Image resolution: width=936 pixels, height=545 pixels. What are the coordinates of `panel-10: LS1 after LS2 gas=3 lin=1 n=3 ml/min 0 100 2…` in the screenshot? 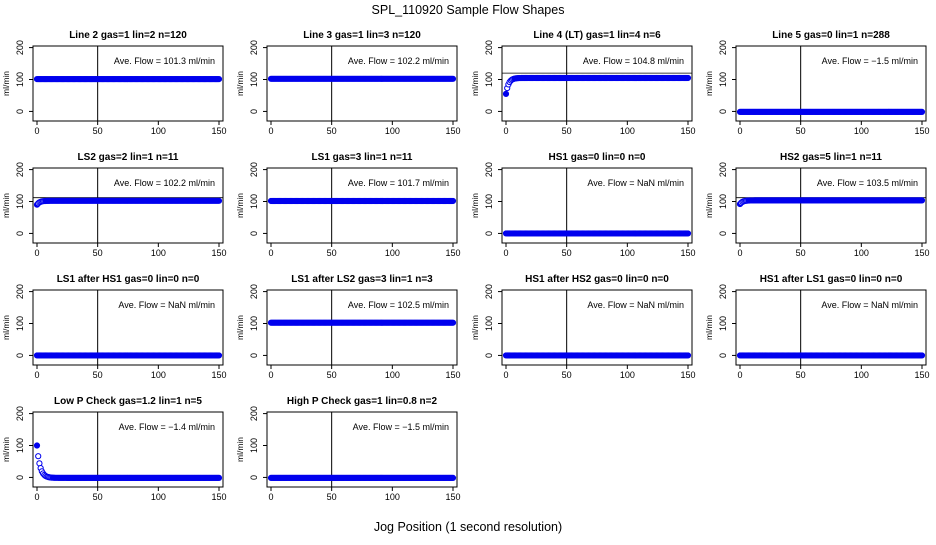 It's located at (348, 327).